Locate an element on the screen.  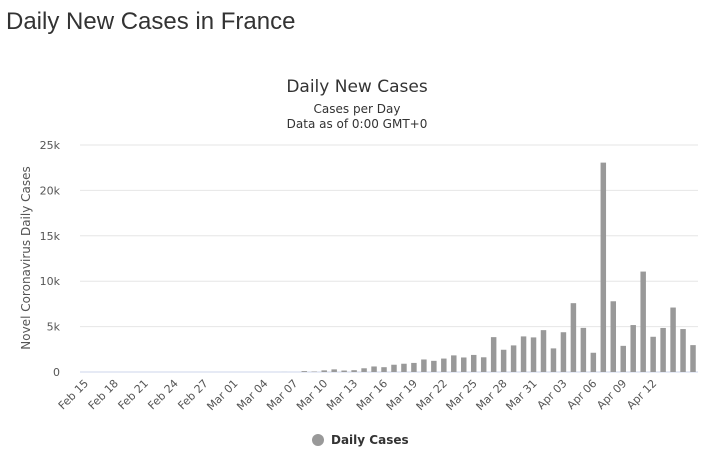
chart-subtitle-line-1: Cases per Day is located at coordinates (357, 109).